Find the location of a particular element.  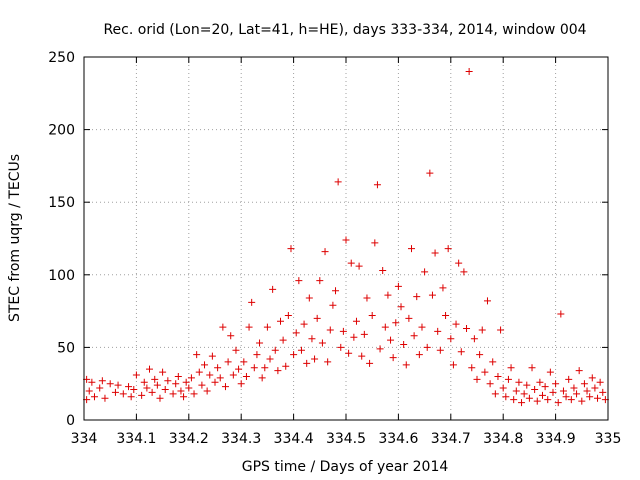

x-tick-label: 334.6 is located at coordinates (398, 439).